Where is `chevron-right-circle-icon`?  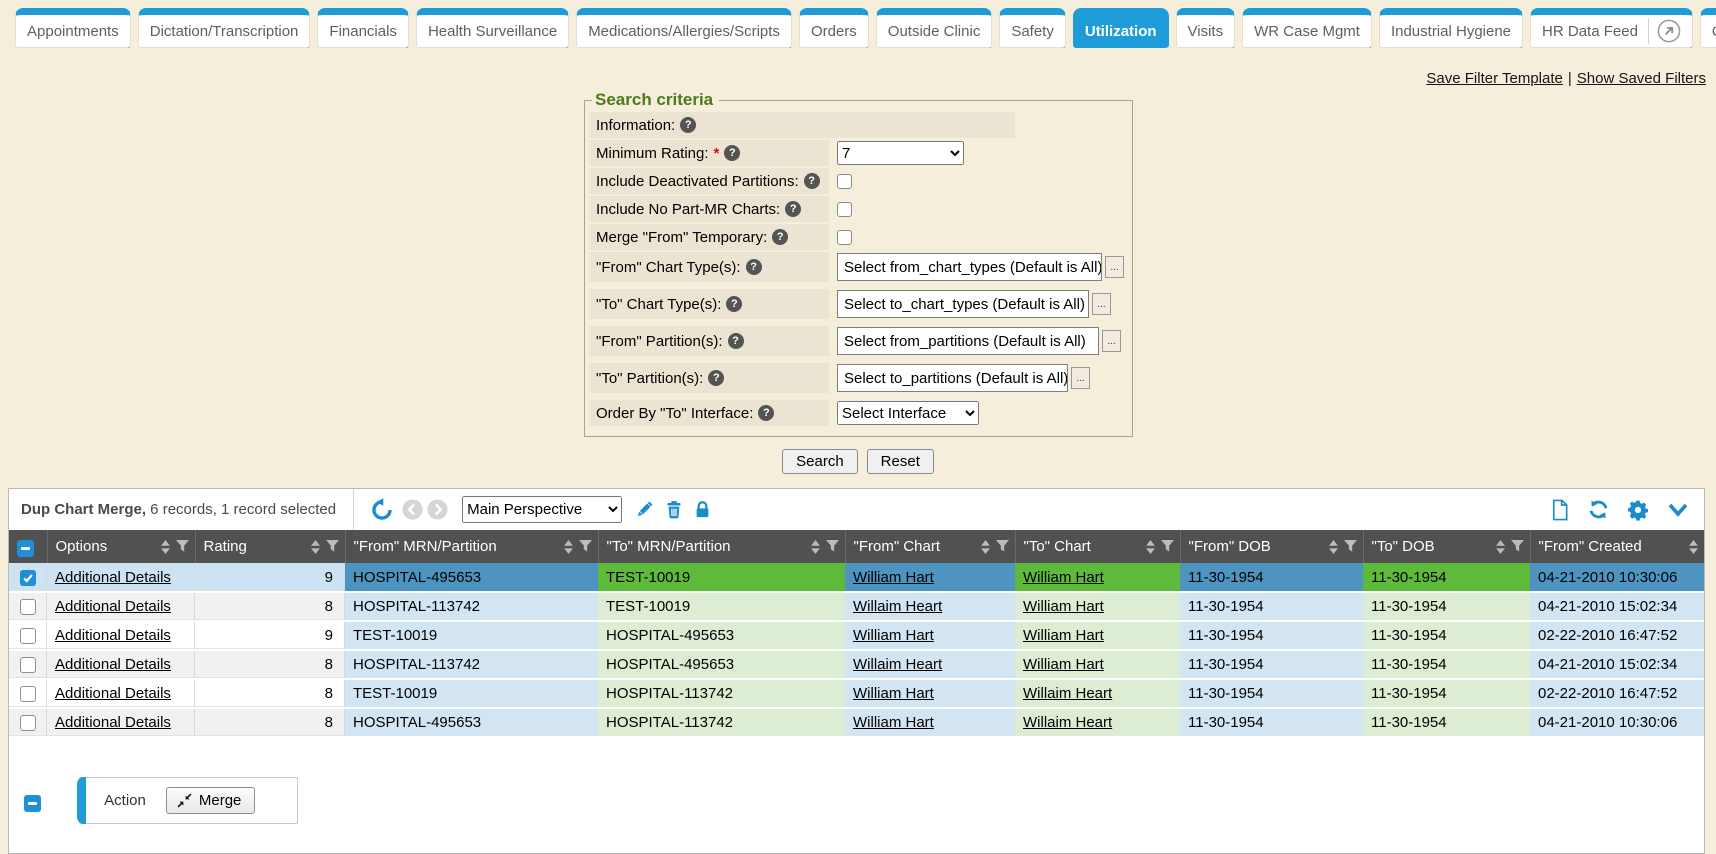
chevron-right-circle-icon is located at coordinates (437, 509).